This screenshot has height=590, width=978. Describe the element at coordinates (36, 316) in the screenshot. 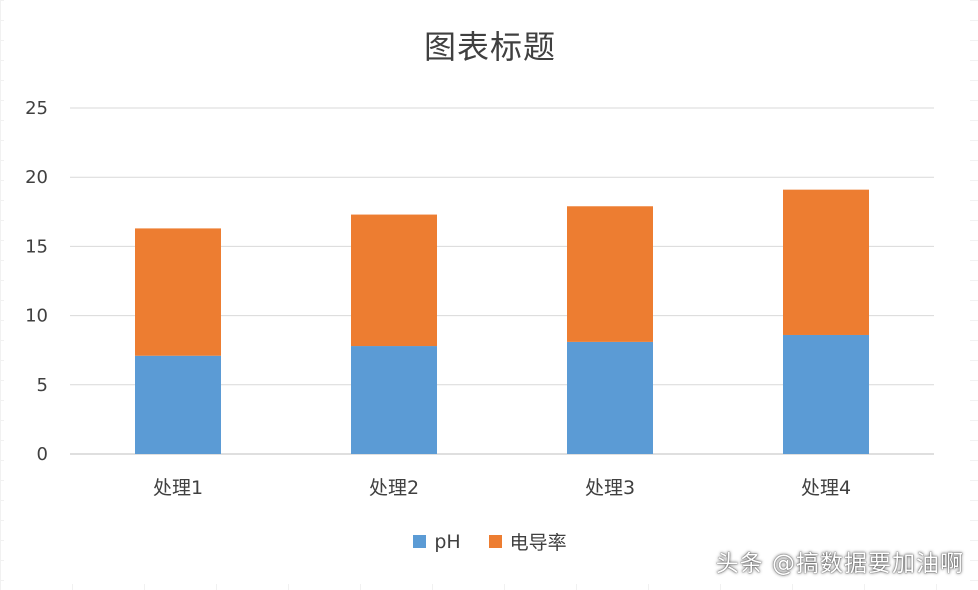

I see `y-tick-label: 10` at that location.